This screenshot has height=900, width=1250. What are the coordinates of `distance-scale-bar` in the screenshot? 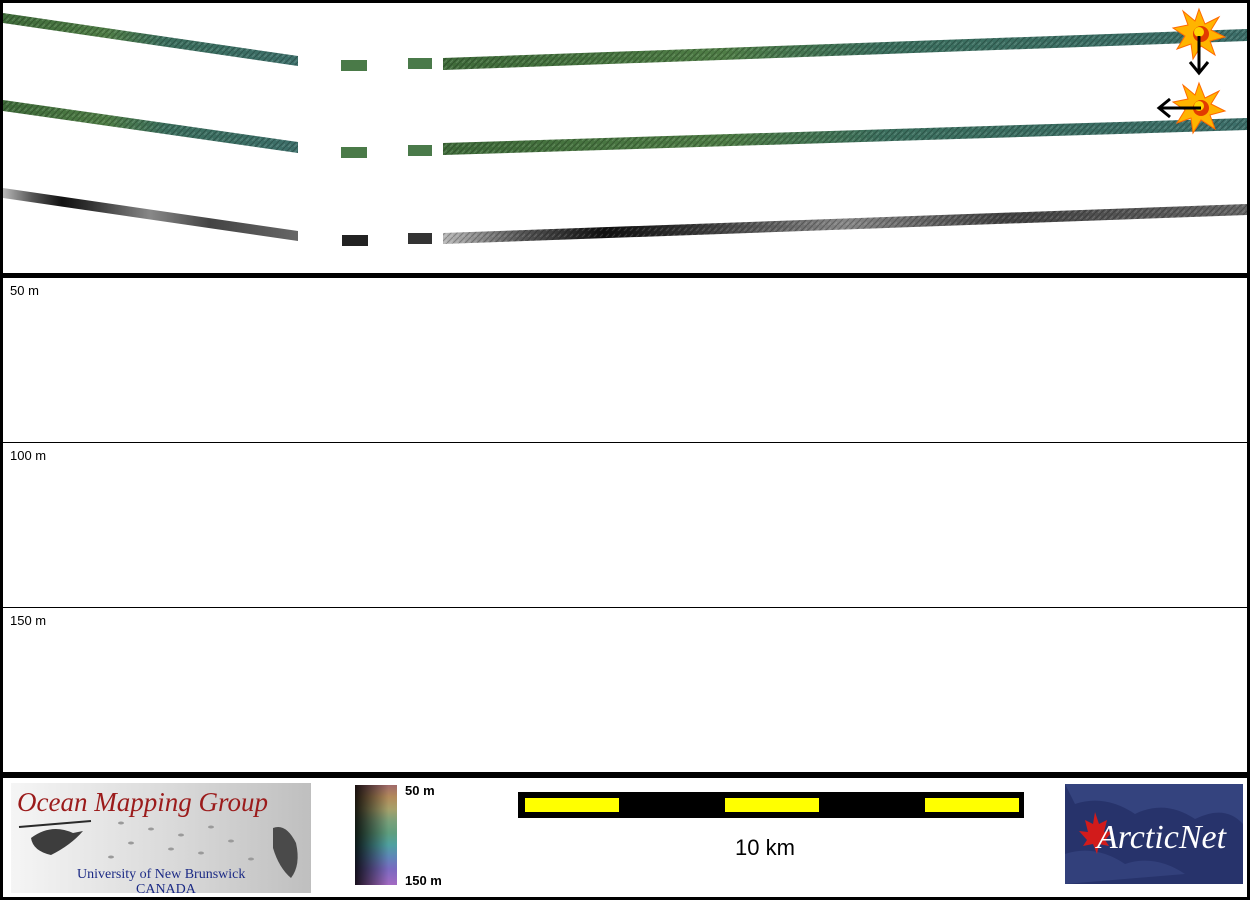 It's located at (771, 805).